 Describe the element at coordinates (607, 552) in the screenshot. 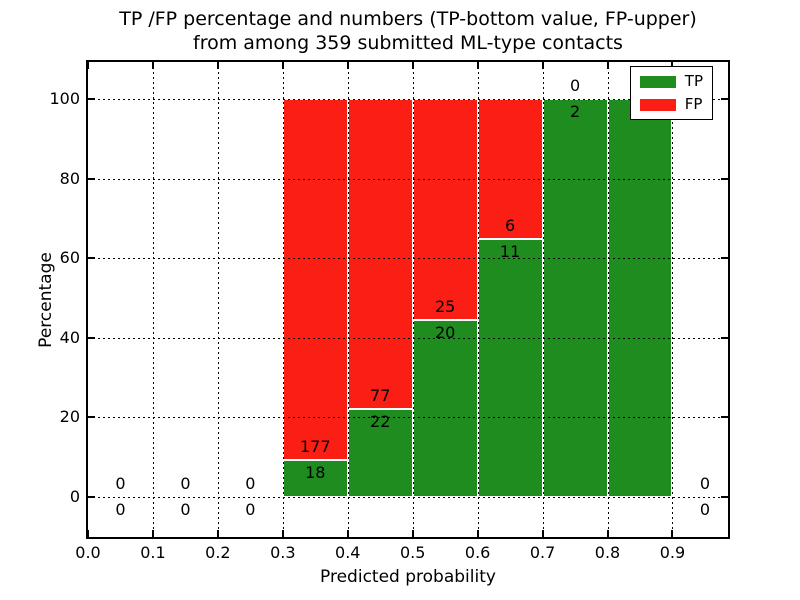

I see `x-tick-label-0.8: 0.8` at that location.